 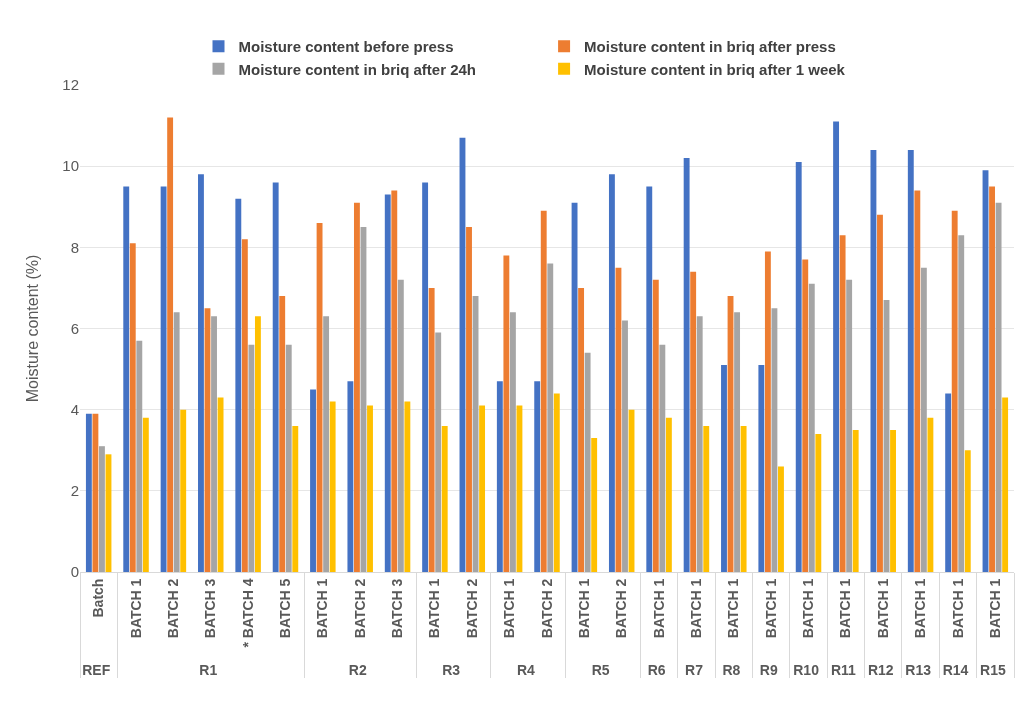 What do you see at coordinates (74, 328) in the screenshot?
I see `y-tick-label: 6` at bounding box center [74, 328].